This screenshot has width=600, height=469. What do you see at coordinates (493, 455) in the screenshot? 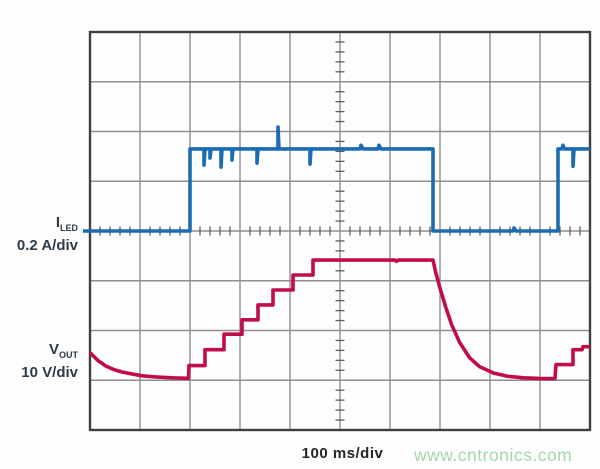
I see `watermark: www.cntronics.com` at bounding box center [493, 455].